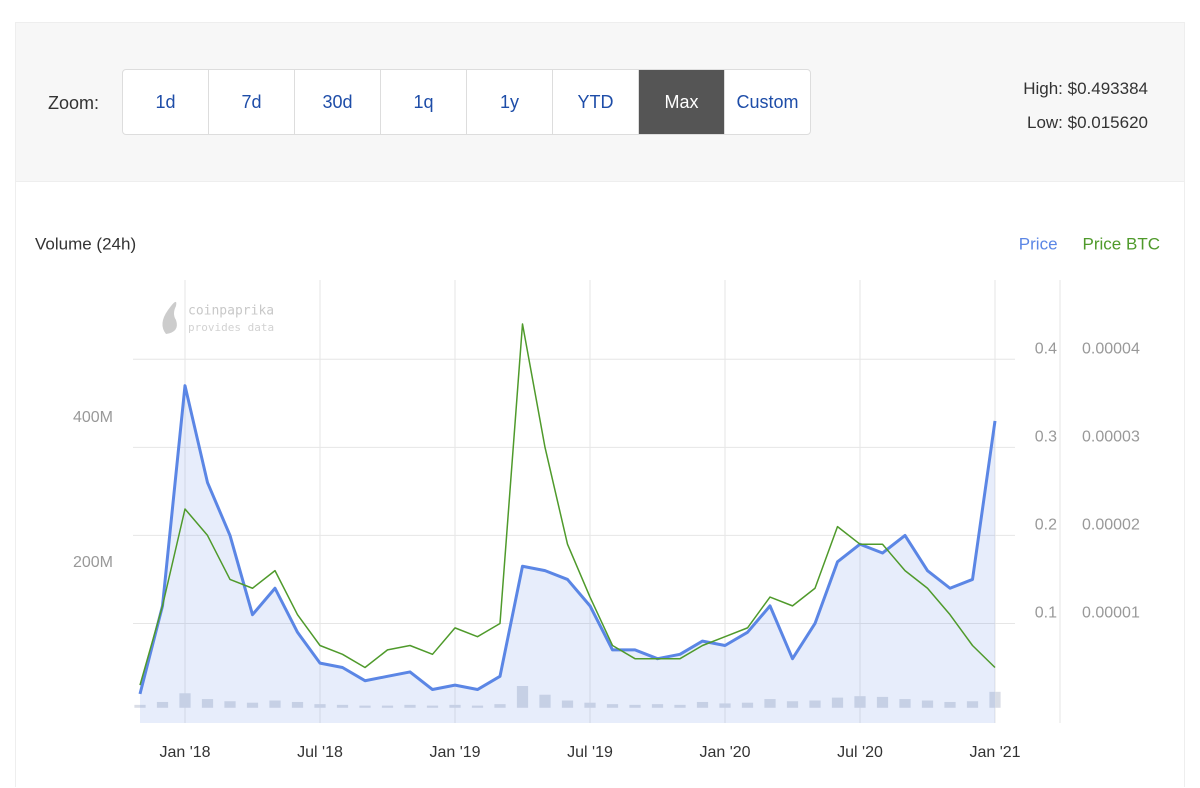 The height and width of the screenshot is (788, 1200). I want to click on y2-tick-label: 0.2, so click(1046, 525).